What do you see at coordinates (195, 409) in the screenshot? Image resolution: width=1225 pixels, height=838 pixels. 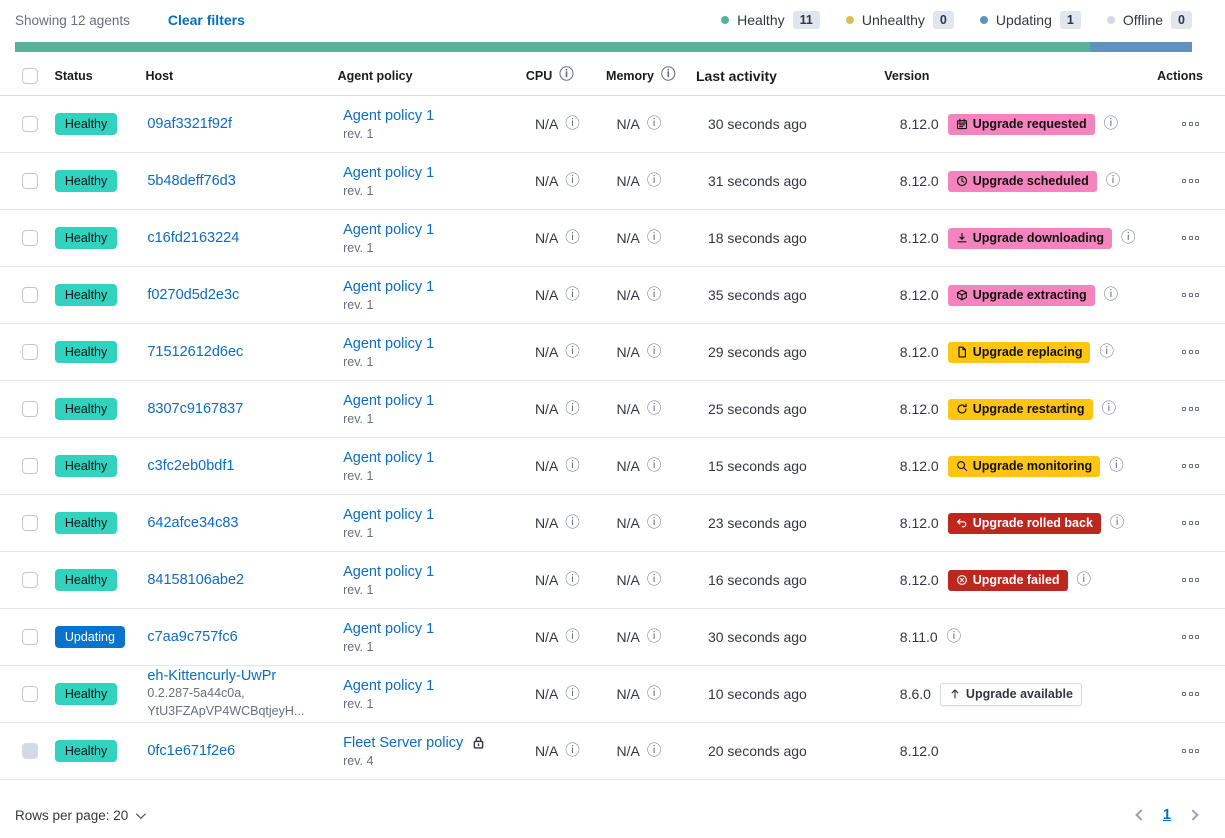 I see `host-link: 8307c9167837` at bounding box center [195, 409].